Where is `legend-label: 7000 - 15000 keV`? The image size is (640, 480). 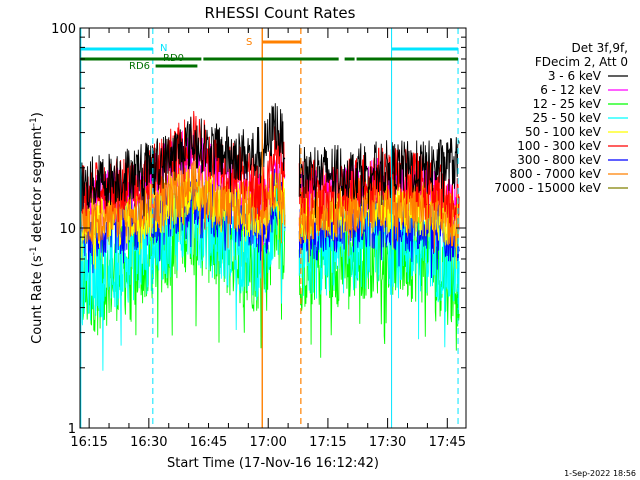
legend-label: 7000 - 15000 keV is located at coordinates (547, 188).